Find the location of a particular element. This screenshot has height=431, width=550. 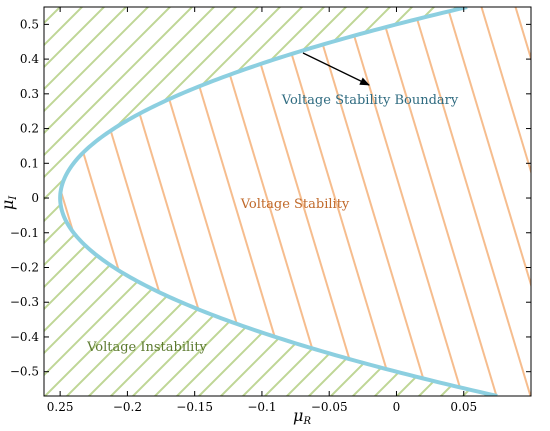

y-tick-label: −0.5 is located at coordinates (24, 372).